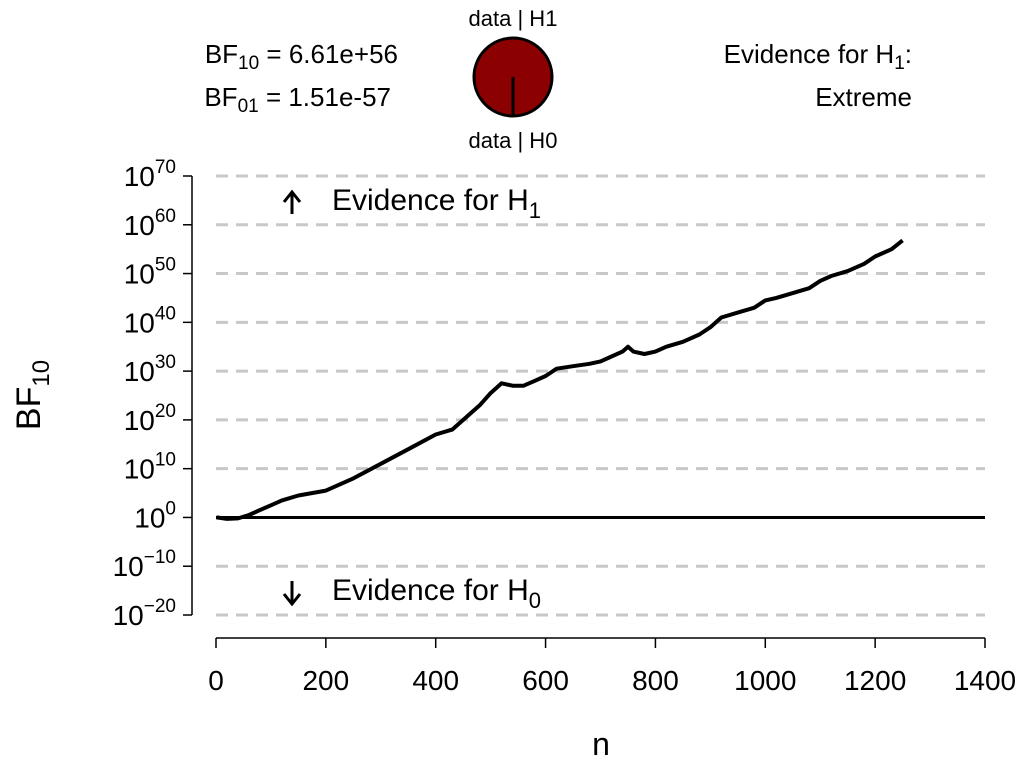 The width and height of the screenshot is (1024, 772). What do you see at coordinates (150, 272) in the screenshot?
I see `y-tick-label: 1050` at bounding box center [150, 272].